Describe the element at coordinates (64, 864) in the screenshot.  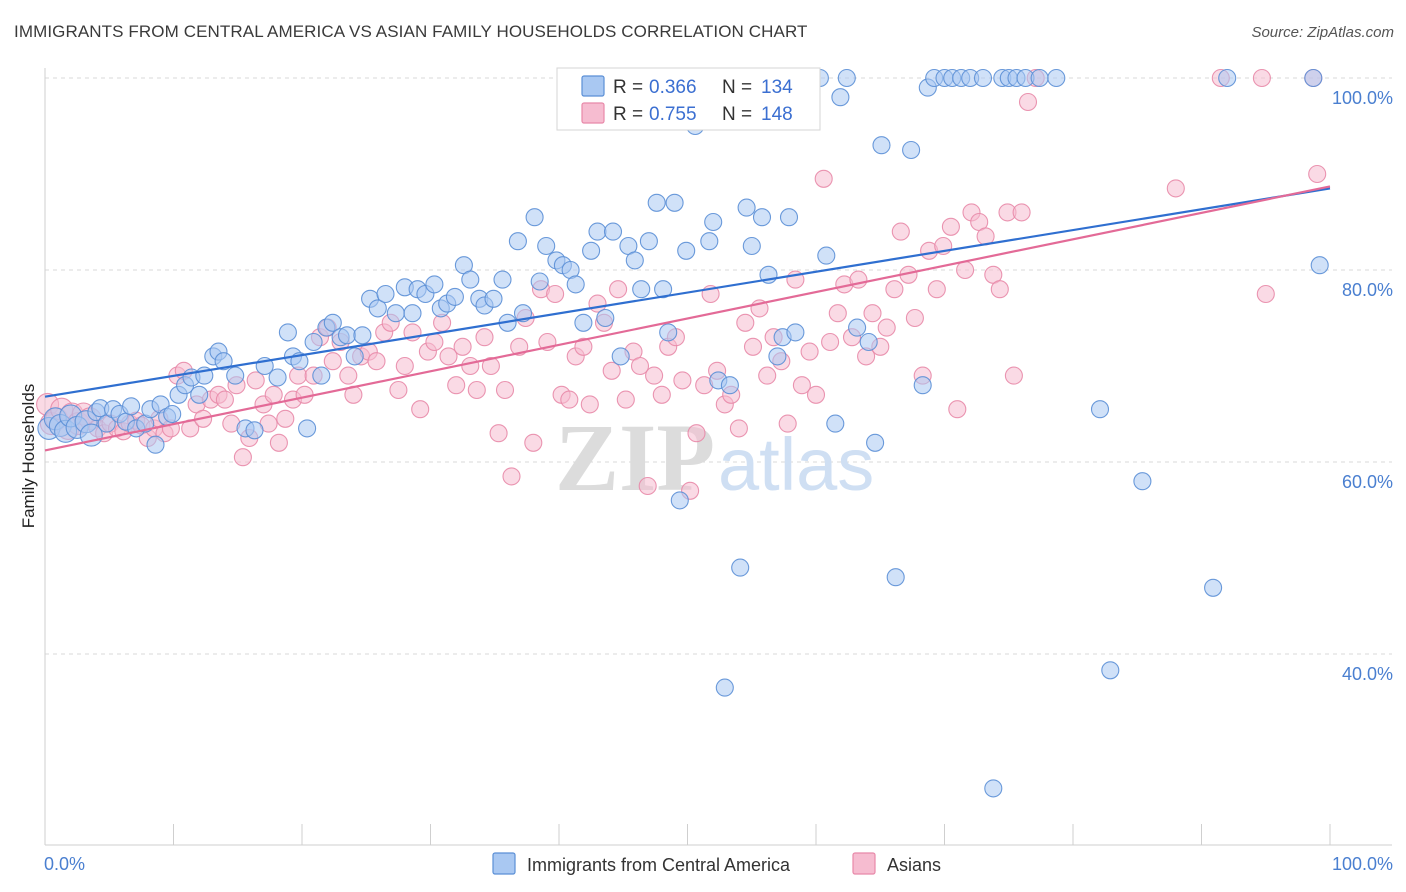
I see `x-tick-label-min: 0.0%` at that location.